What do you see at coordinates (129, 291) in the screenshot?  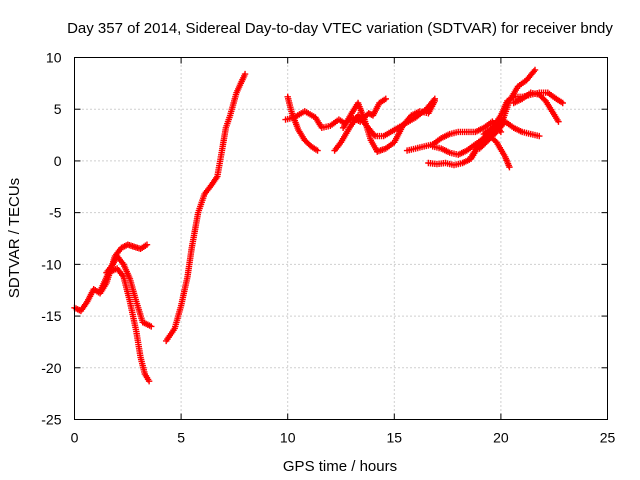 I see `series-arc-1b` at bounding box center [129, 291].